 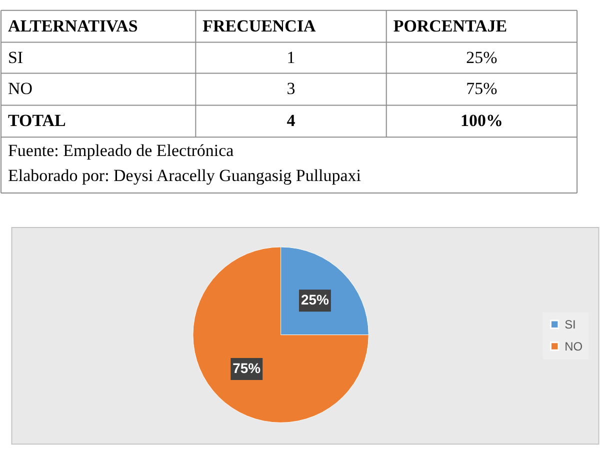 What do you see at coordinates (315, 300) in the screenshot?
I see `data-label: 25%` at bounding box center [315, 300].